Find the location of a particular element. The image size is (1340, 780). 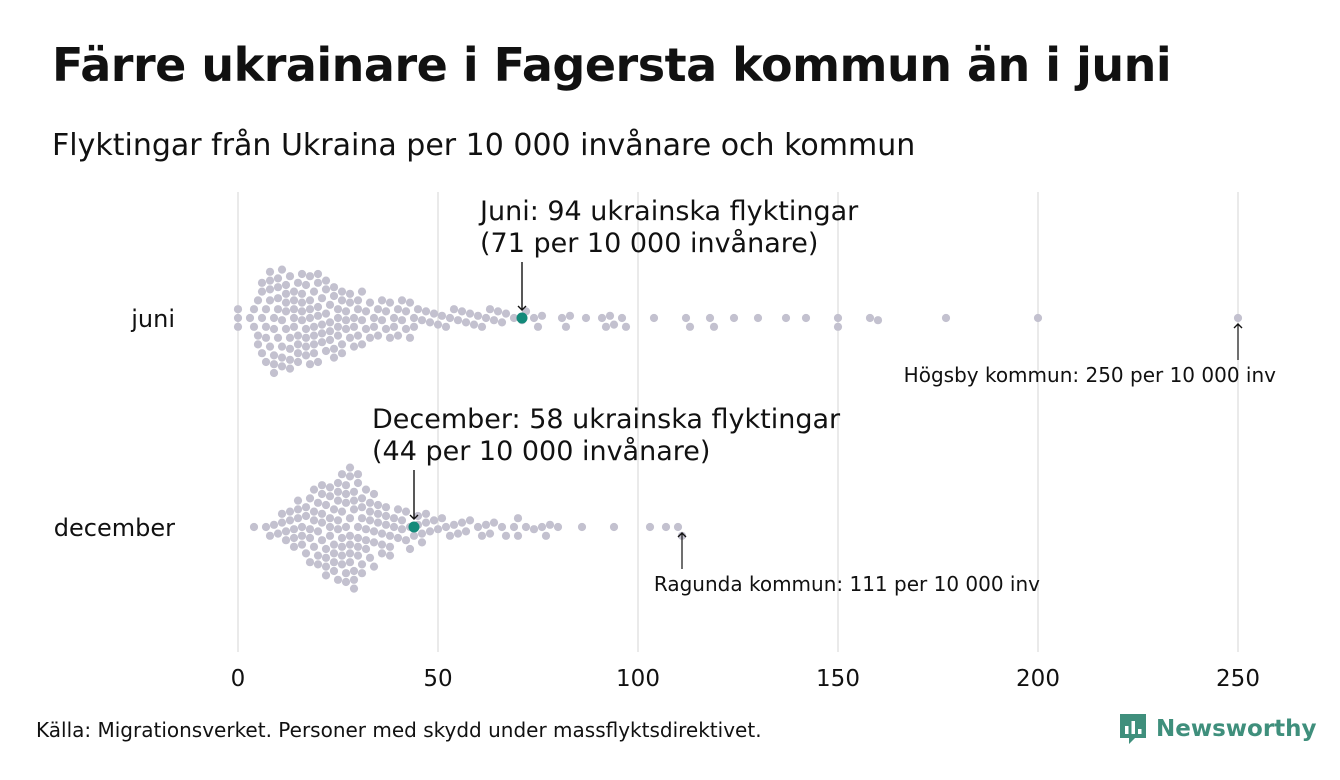

highlight-point is located at coordinates (522, 318).